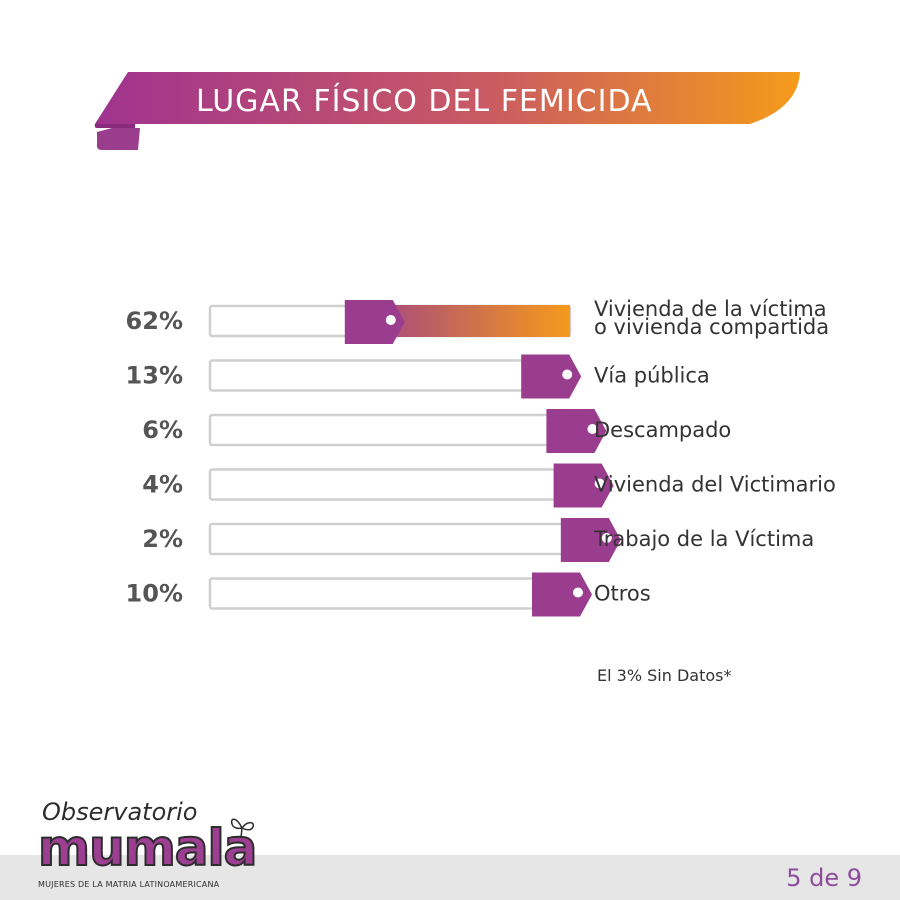 The width and height of the screenshot is (900, 900). What do you see at coordinates (824, 878) in the screenshot?
I see `page-number: 5 de 9` at bounding box center [824, 878].